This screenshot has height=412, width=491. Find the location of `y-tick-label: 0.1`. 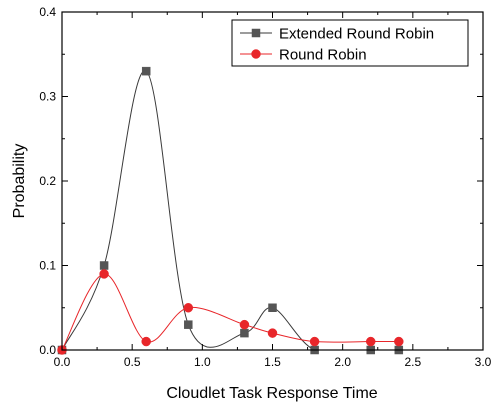

y-tick-label: 0.1 is located at coordinates (47, 266).